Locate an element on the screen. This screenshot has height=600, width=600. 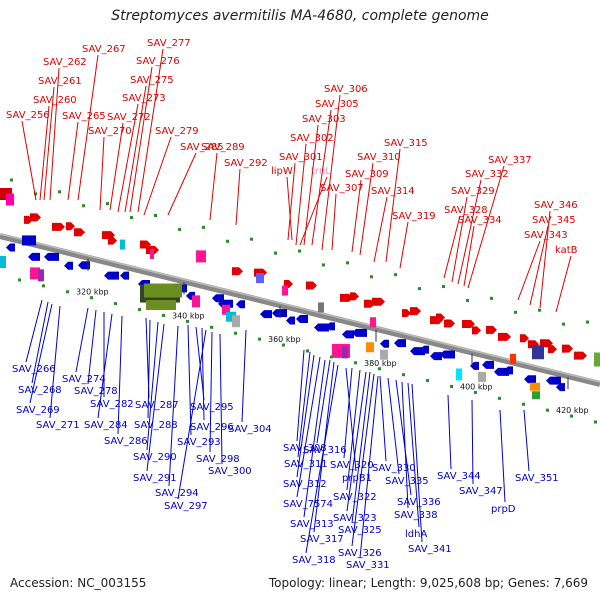
forward-gene-label: SAV_301 is located at coordinates (301, 157).